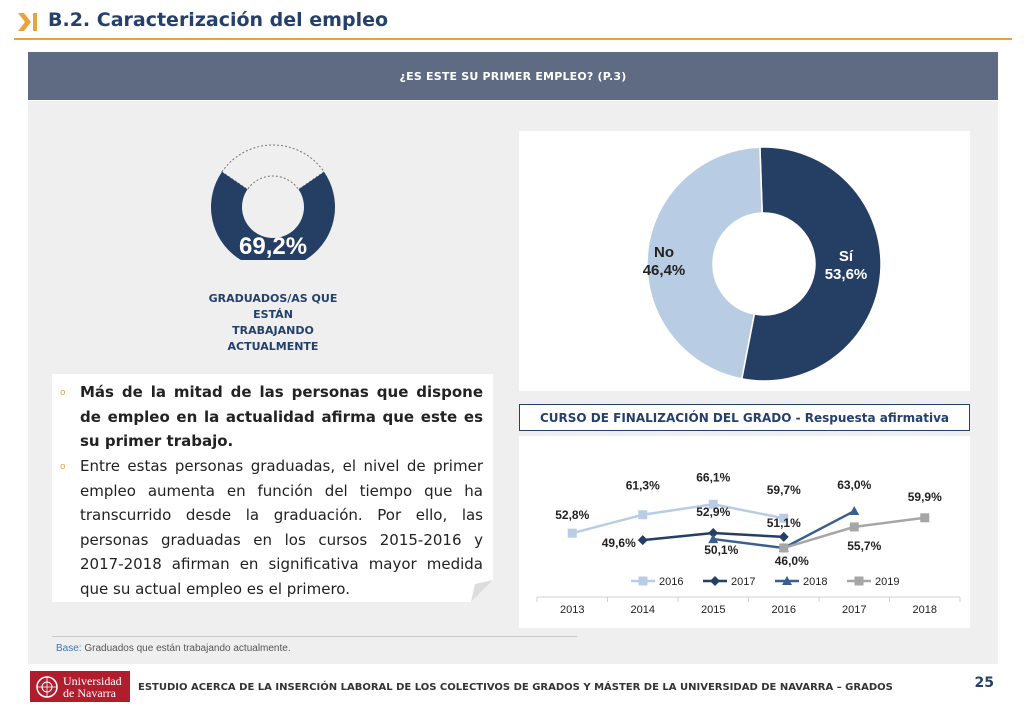 The image size is (1024, 709). Describe the element at coordinates (792, 561) in the screenshot. I see `data-label-2018: 46,0%` at that location.